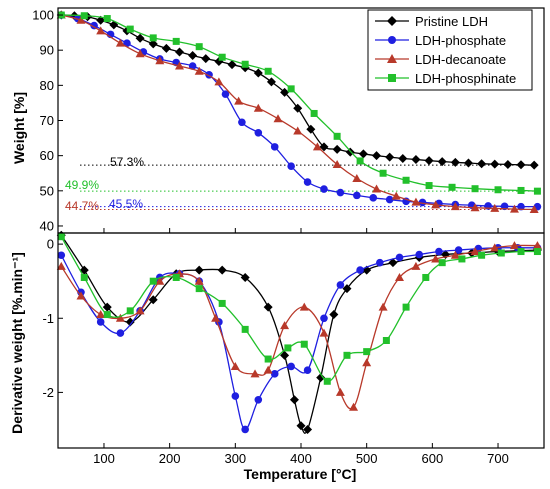 The image size is (550, 489). What do you see at coordinates (47, 120) in the screenshot?
I see `y-tick-label: 70` at bounding box center [47, 120].